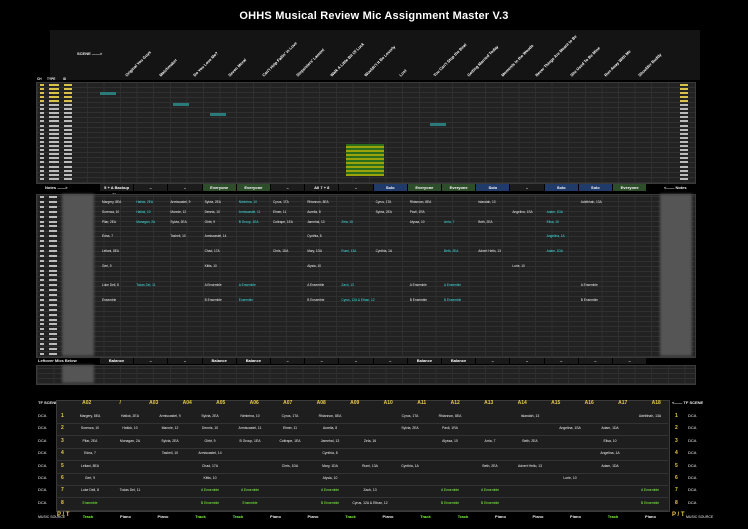  Describe the element at coordinates (170, 428) in the screenshot. I see `tf-cell: Mannie, 12` at that location.